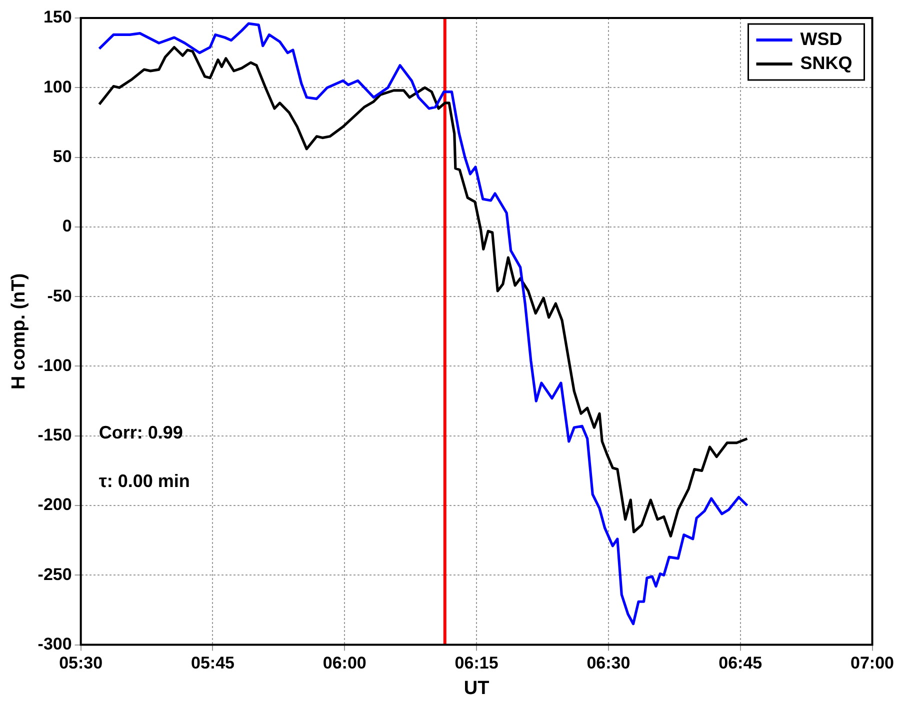  I want to click on y-axis-title: H comp. (nT), so click(19, 331).